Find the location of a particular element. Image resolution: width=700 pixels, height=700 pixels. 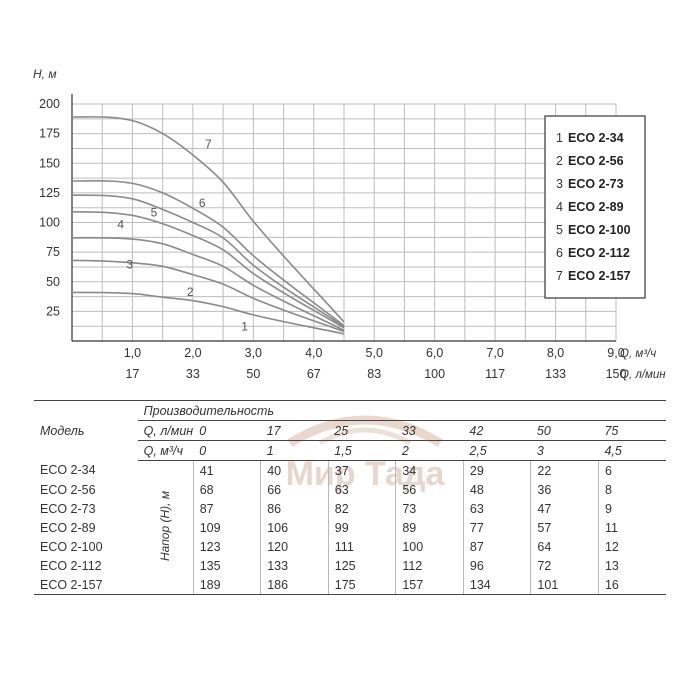

table-cell: 64 is located at coordinates (564, 546).